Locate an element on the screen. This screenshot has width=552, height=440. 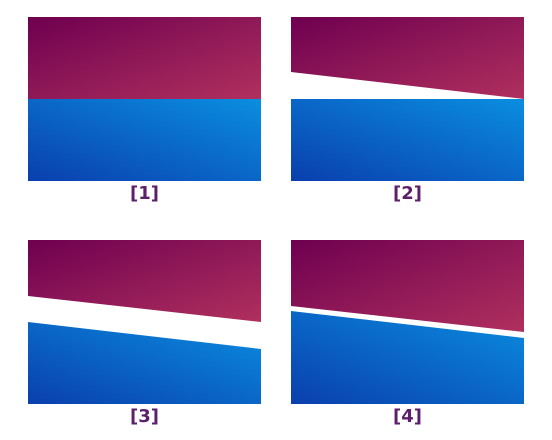
panel-3-label: [3] is located at coordinates (144, 416).